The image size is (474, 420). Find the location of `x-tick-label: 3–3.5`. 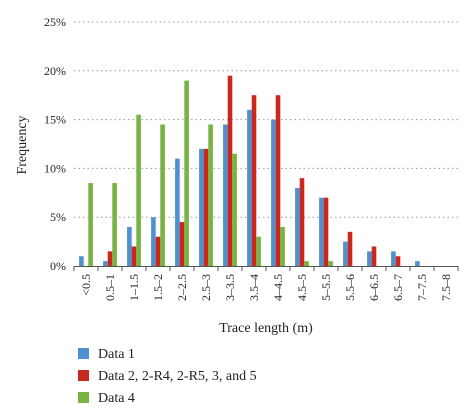

x-tick-label: 3–3.5 is located at coordinates (230, 287).